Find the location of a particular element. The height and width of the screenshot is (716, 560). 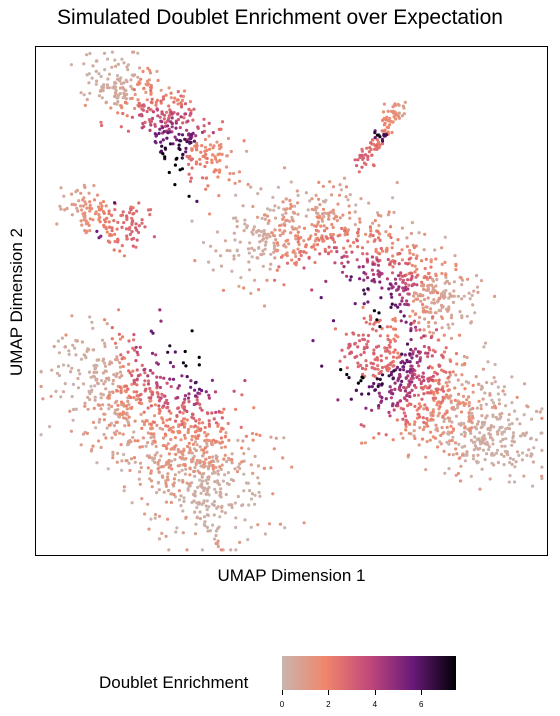

legend-tick-label: 4 is located at coordinates (375, 704).